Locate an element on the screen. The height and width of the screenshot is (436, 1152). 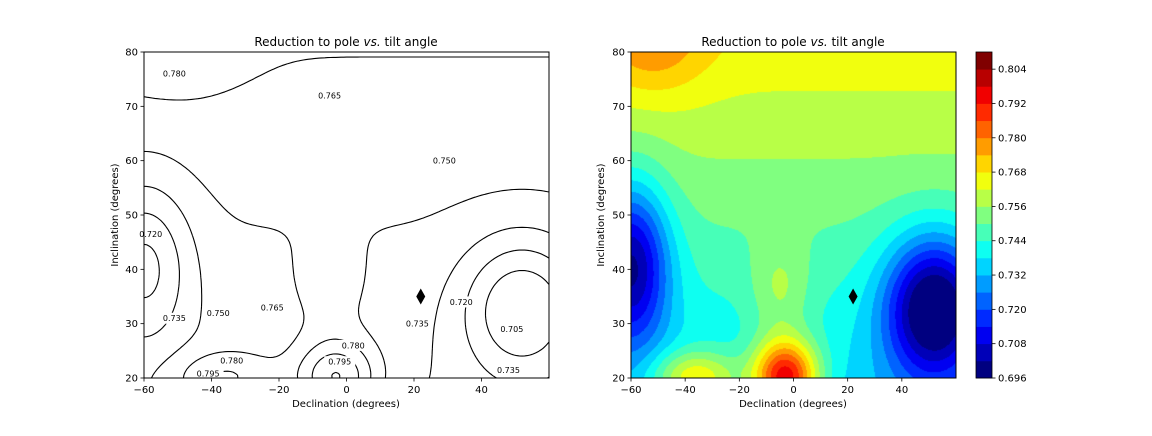
left-y-tick-label: 30 is located at coordinates (131, 324).